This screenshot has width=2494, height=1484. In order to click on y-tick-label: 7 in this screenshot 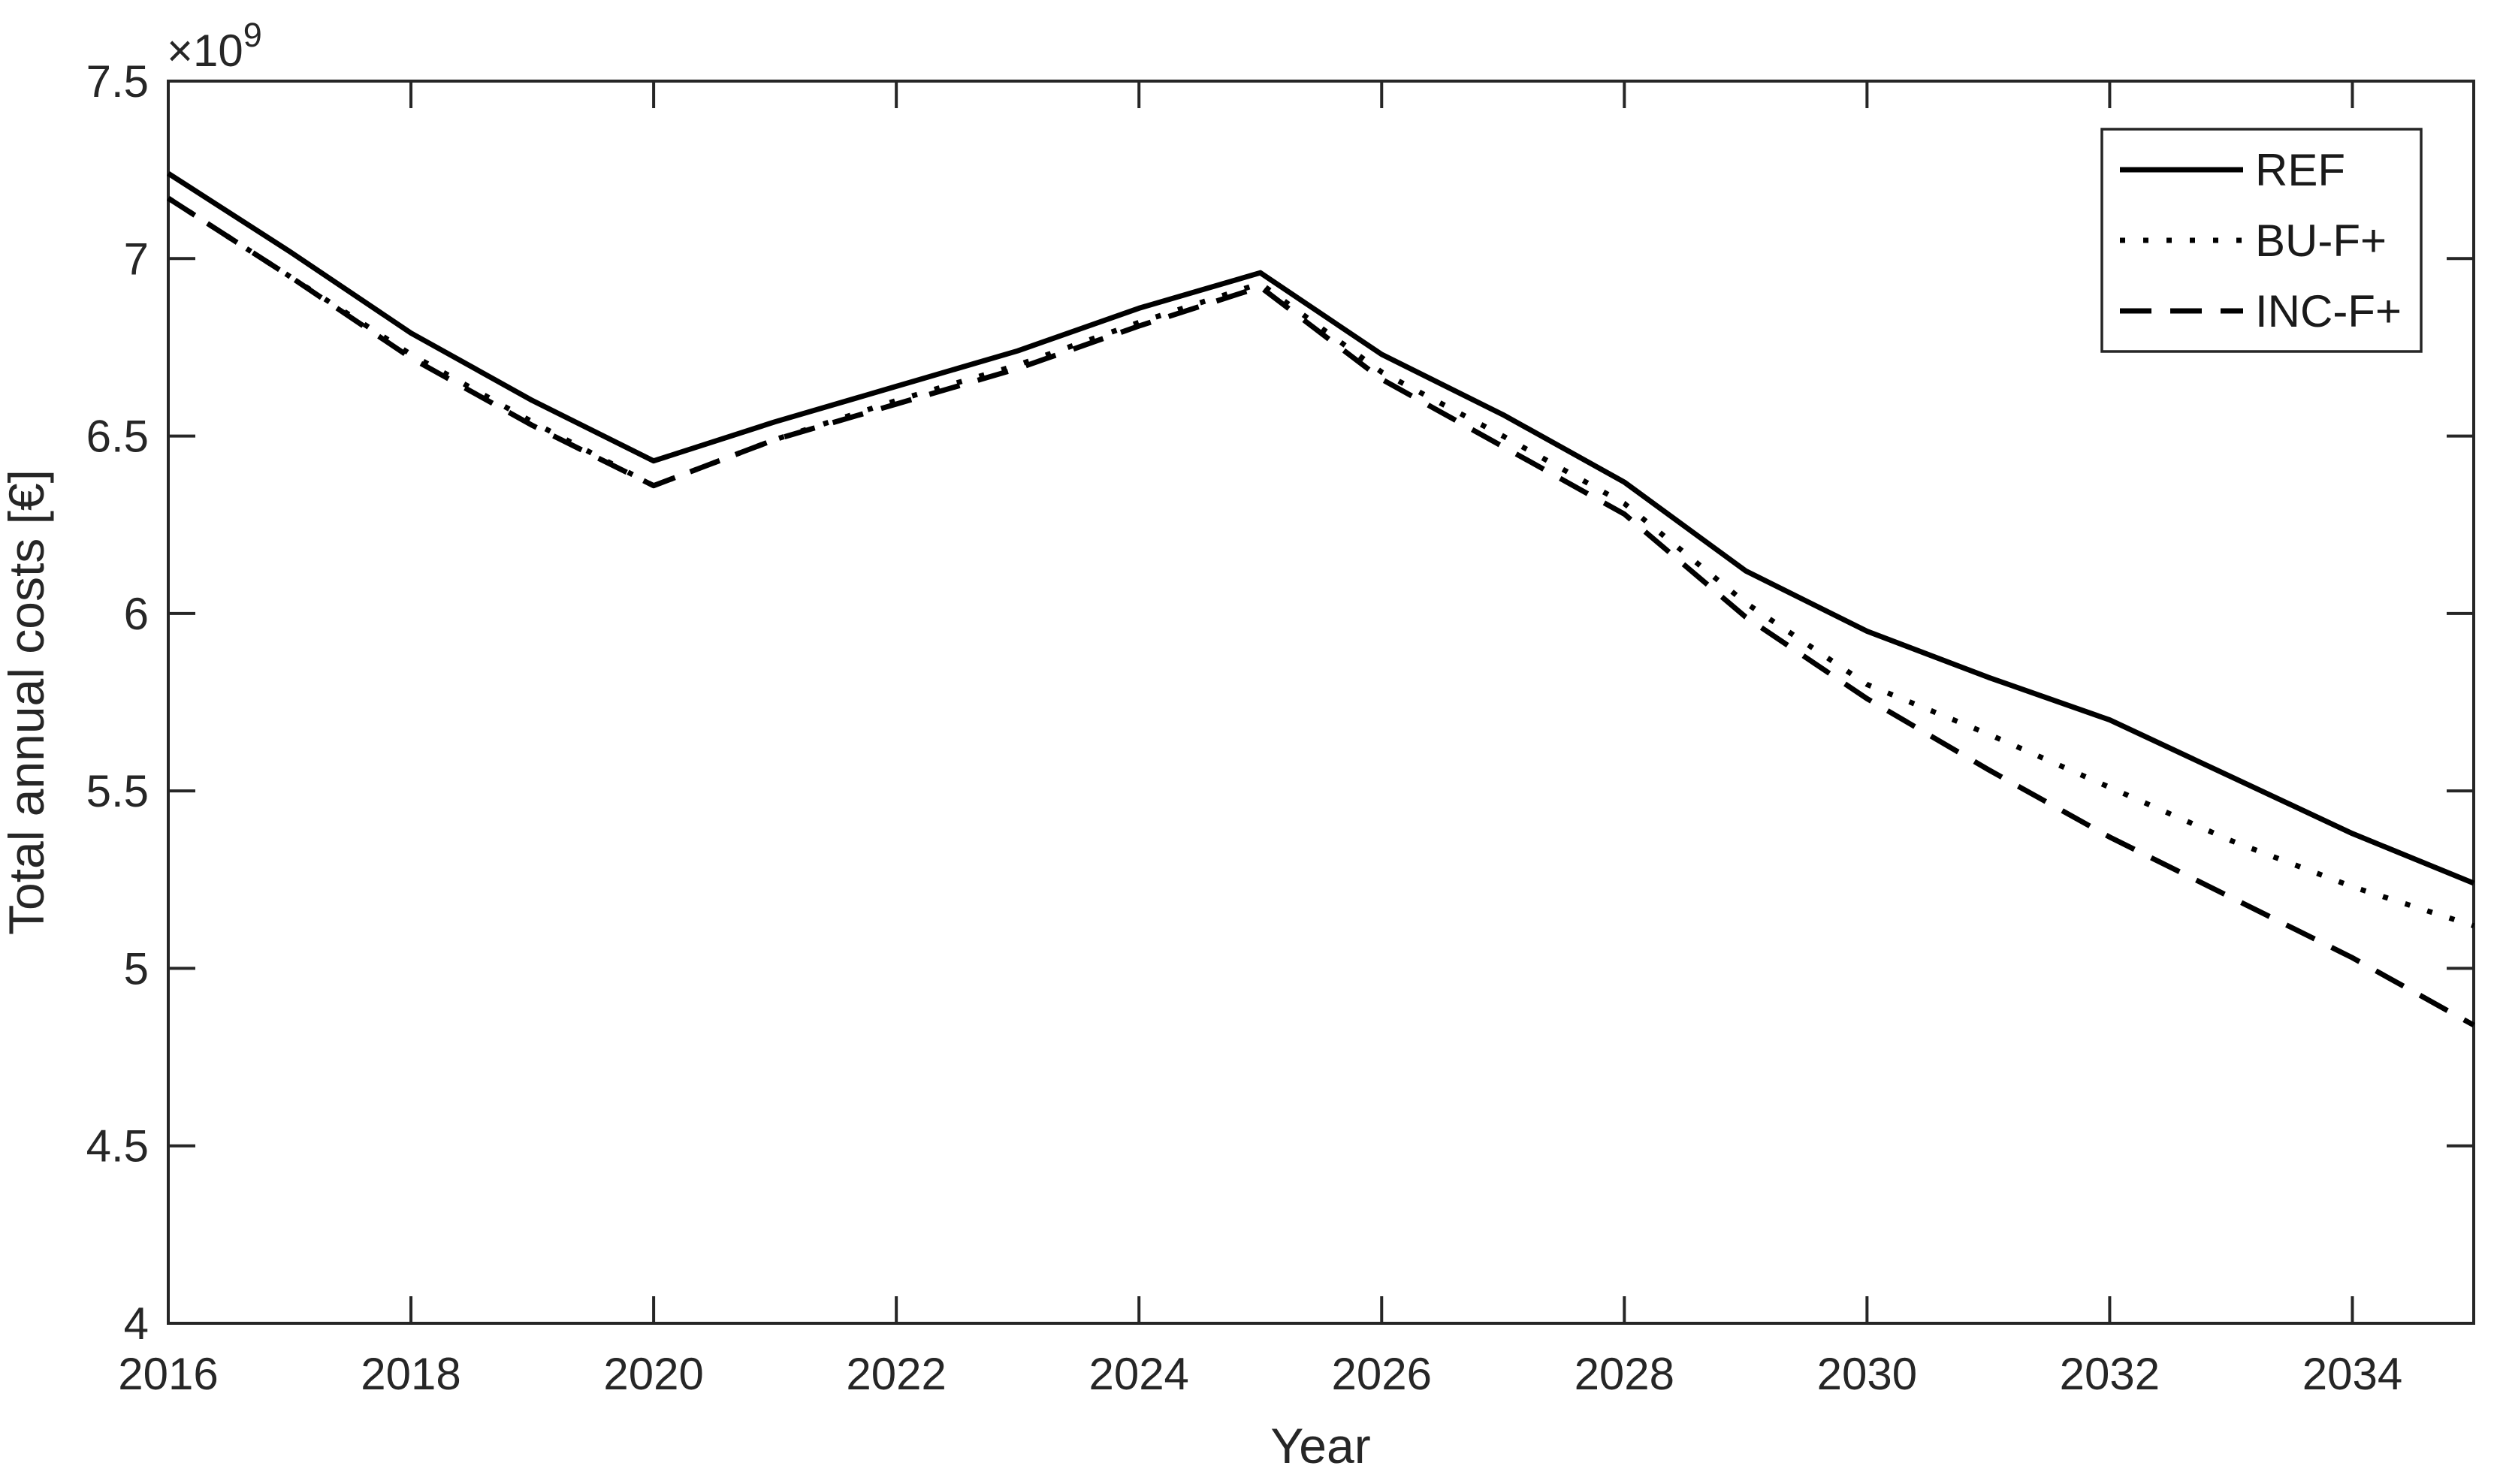, I will do `click(136, 259)`.